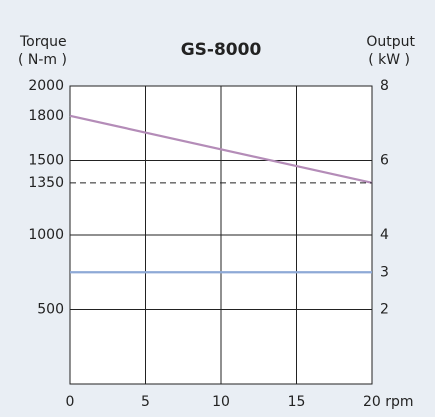 The width and height of the screenshot is (435, 417). What do you see at coordinates (46, 161) in the screenshot?
I see `y-tick-label: 1500` at bounding box center [46, 161].